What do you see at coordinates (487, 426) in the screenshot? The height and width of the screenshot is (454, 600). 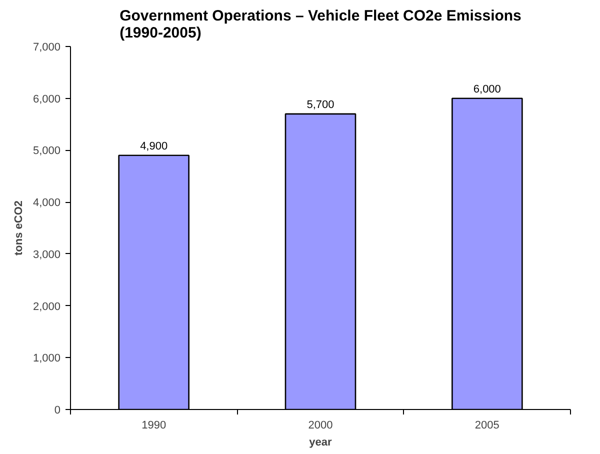 I see `x-tick-label: 2005` at bounding box center [487, 426].